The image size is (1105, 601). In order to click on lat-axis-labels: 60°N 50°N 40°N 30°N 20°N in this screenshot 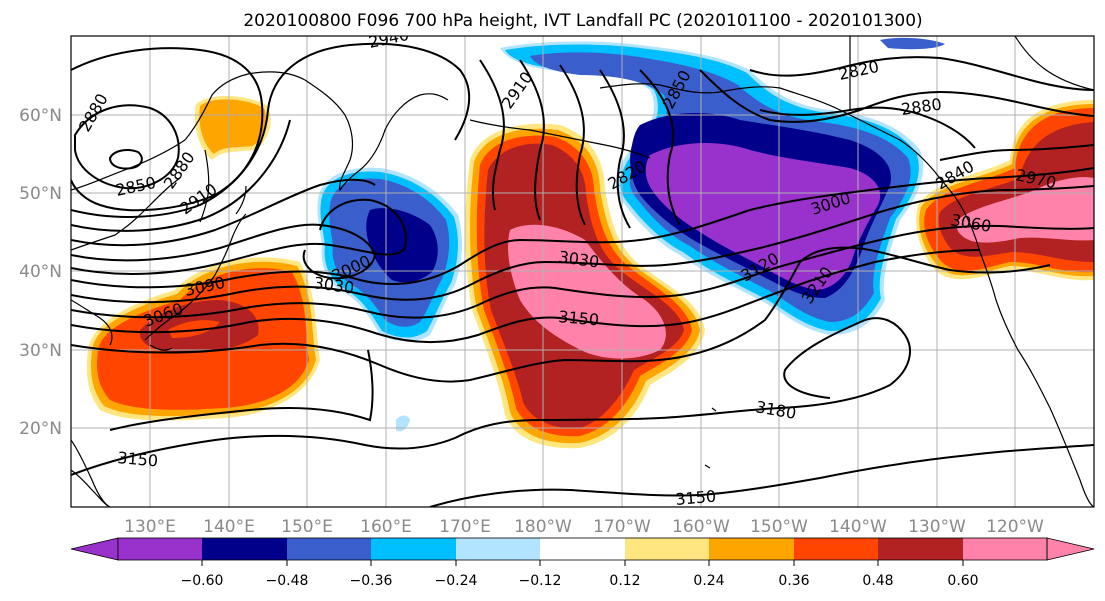, I will do `click(40, 272)`.